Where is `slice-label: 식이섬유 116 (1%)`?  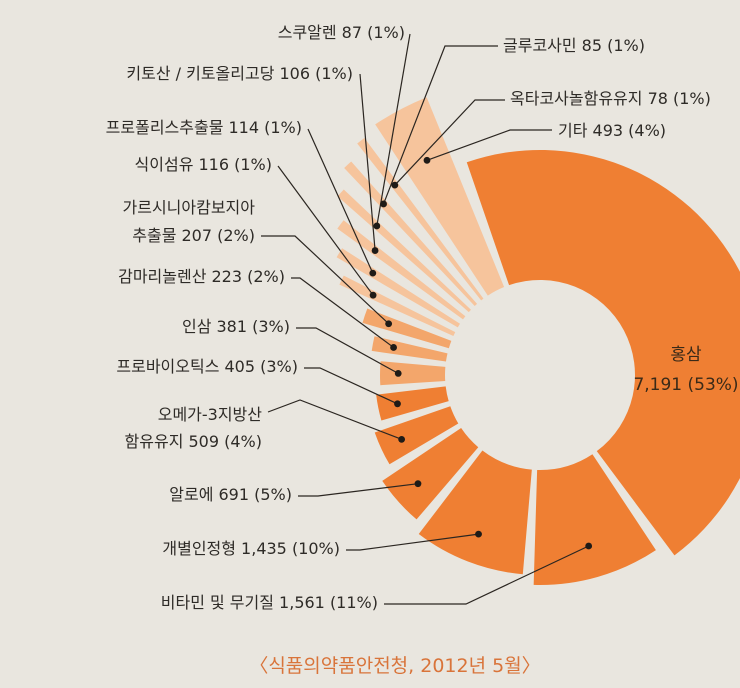 slice-label: 식이섬유 116 (1%) is located at coordinates (203, 164).